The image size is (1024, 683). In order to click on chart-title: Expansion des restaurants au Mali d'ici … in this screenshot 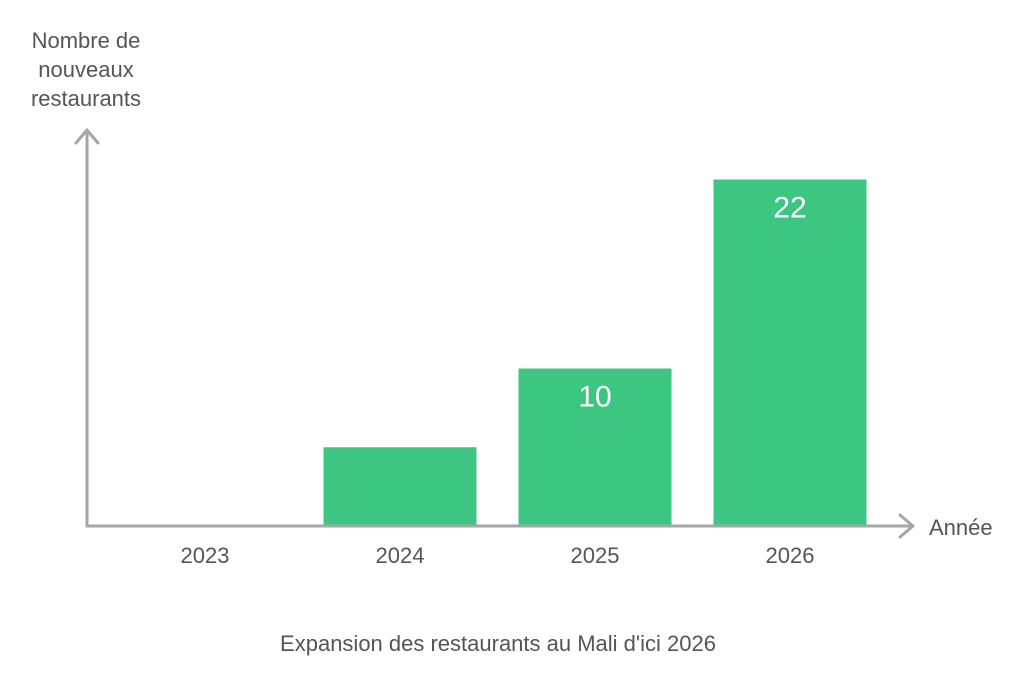, I will do `click(498, 643)`.